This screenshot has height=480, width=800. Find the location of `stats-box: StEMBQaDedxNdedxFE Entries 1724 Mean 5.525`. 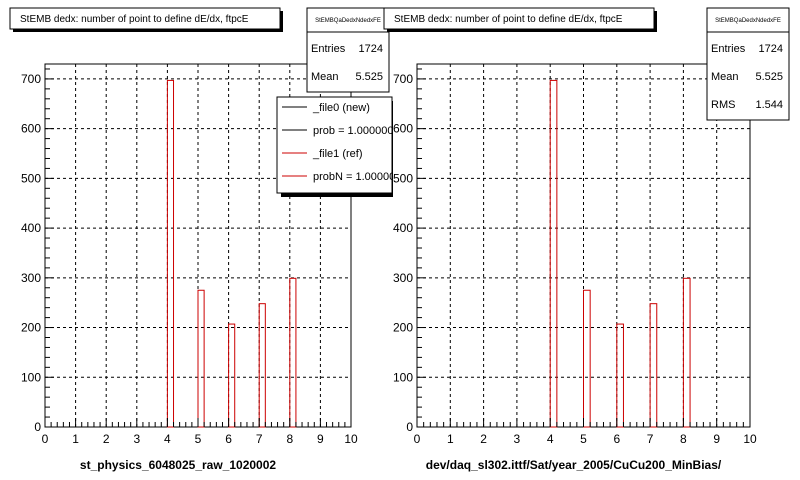

stats-box: StEMBQaDedxNdedxFE Entries 1724 Mean 5.525 is located at coordinates (348, 50).